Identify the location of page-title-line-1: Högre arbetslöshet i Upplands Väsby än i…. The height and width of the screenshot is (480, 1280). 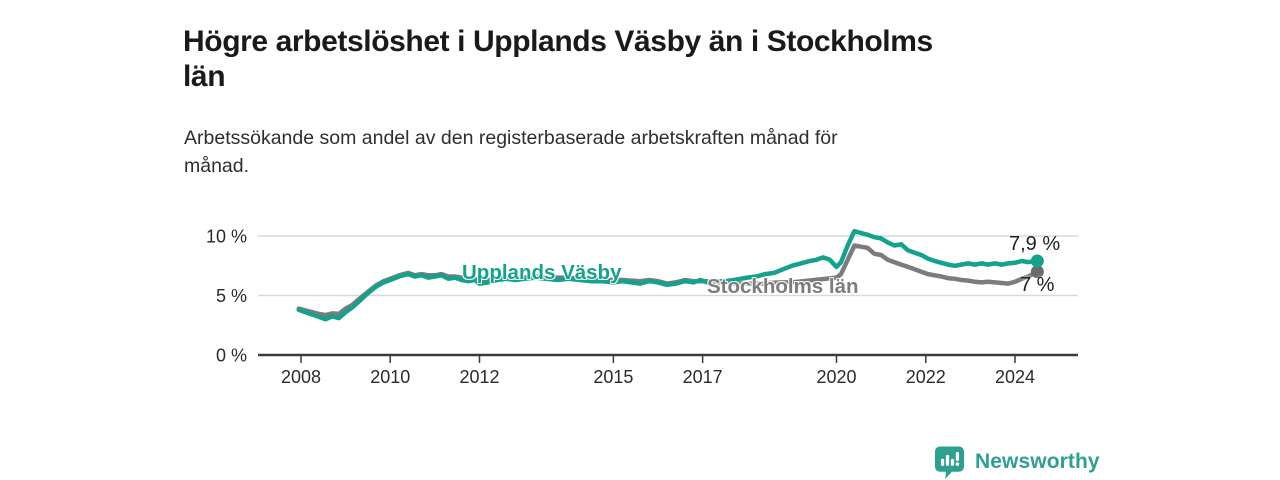
(558, 42).